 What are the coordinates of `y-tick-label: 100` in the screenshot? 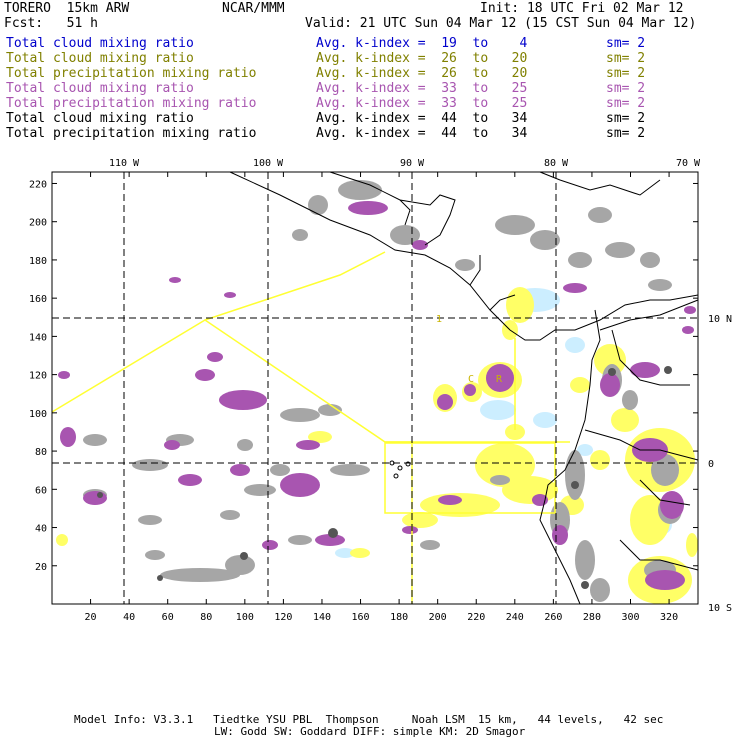 It's located at (38, 414).